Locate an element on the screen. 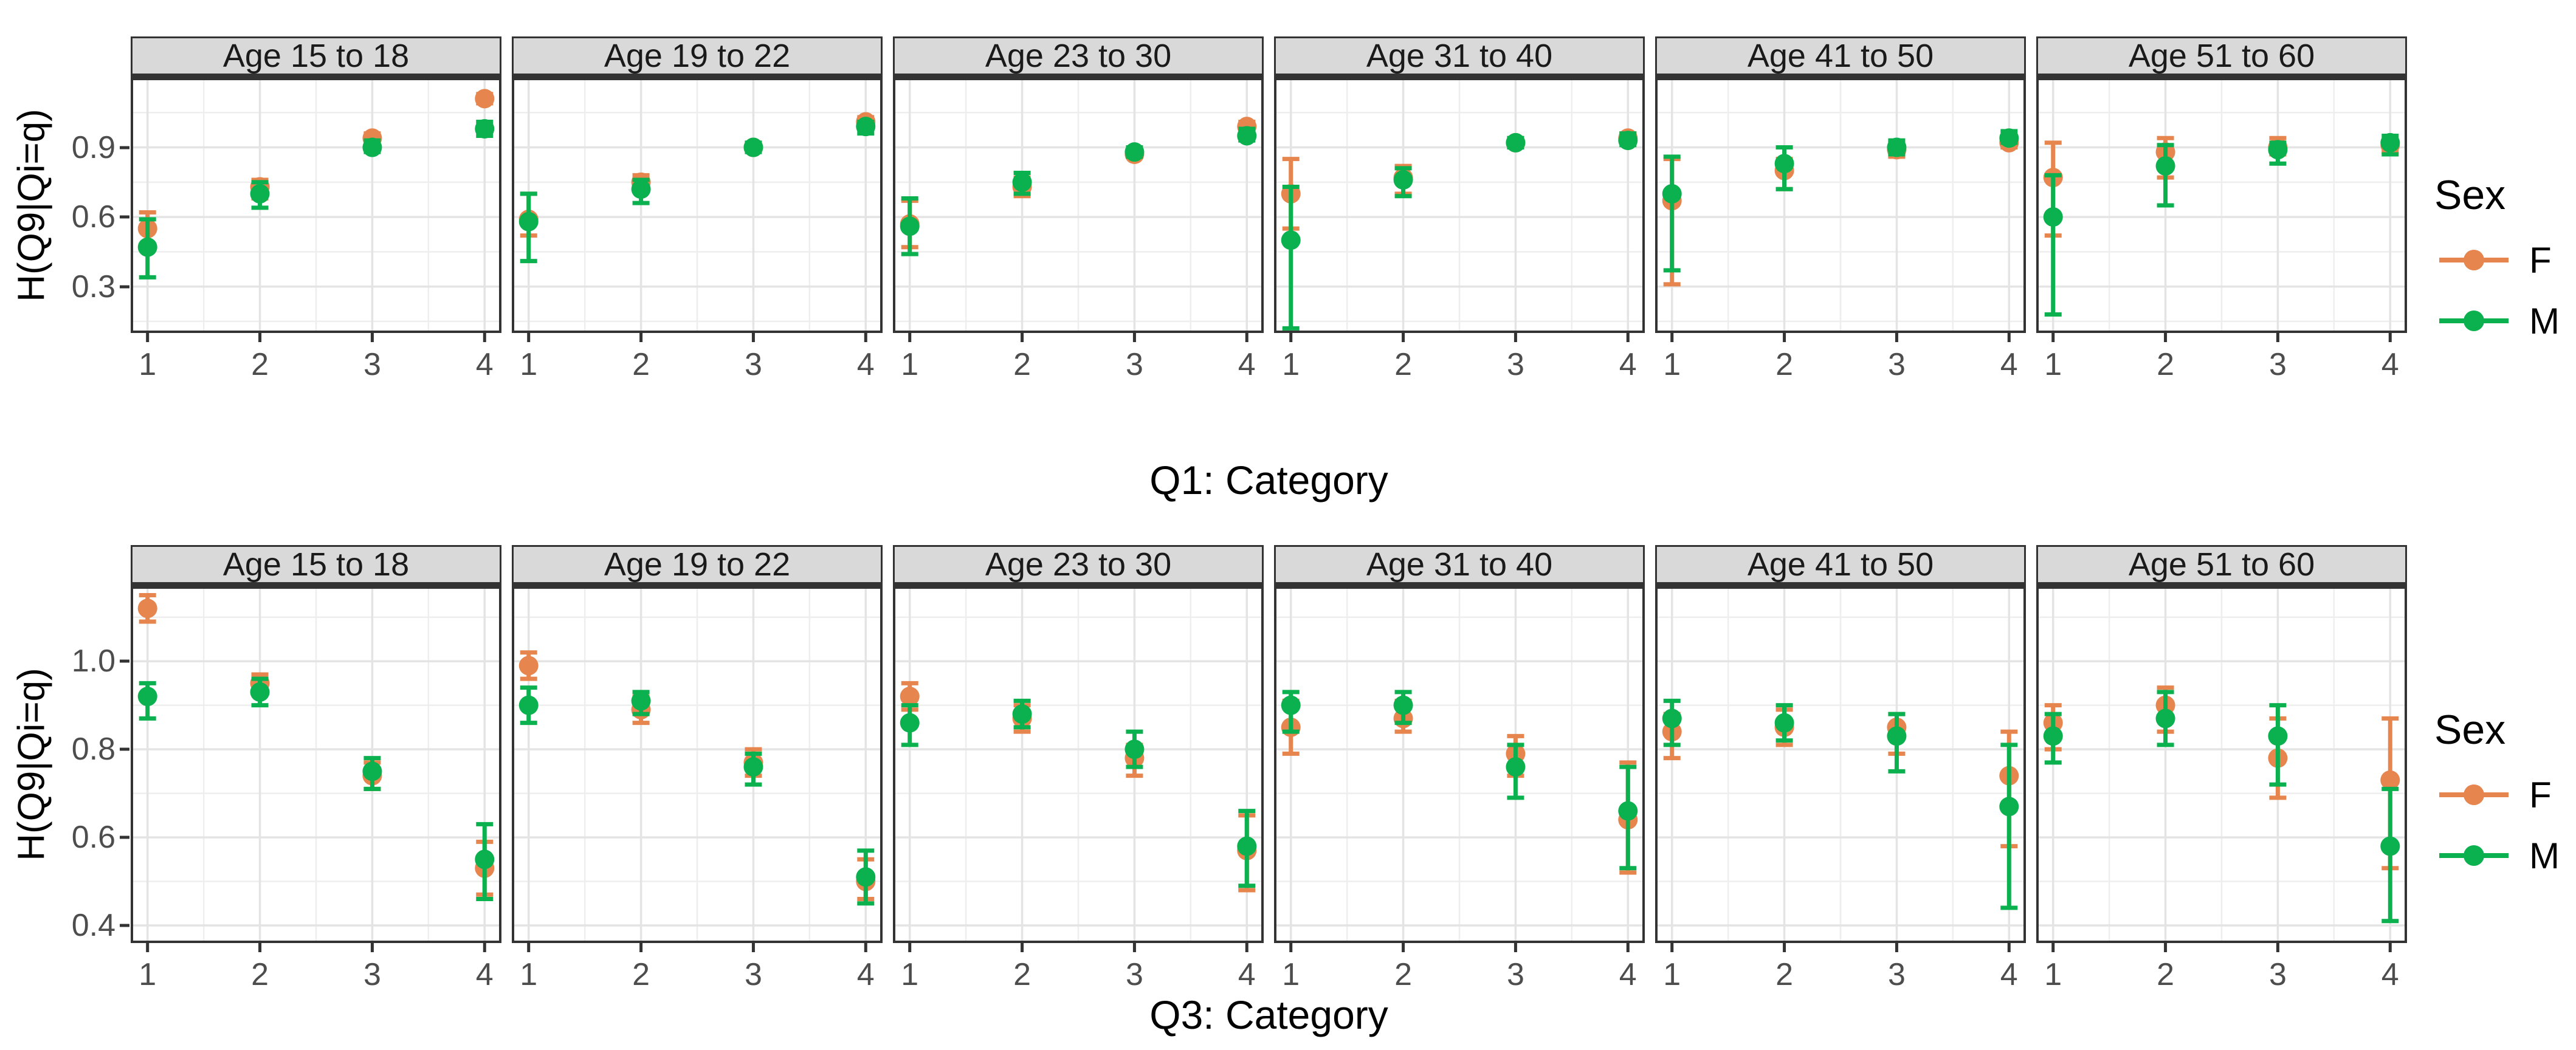  legend-sex-bottom: Sex F M is located at coordinates (2504, 796).